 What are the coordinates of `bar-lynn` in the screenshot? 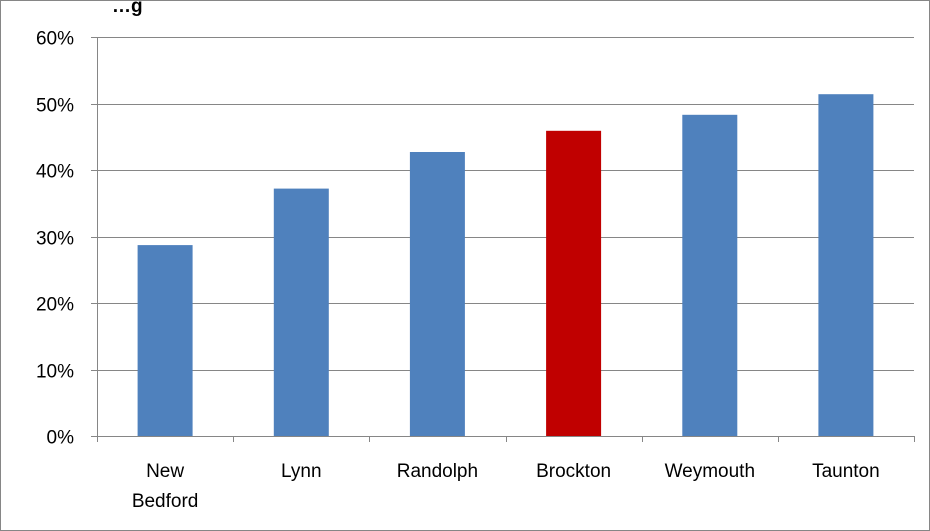 It's located at (301, 312).